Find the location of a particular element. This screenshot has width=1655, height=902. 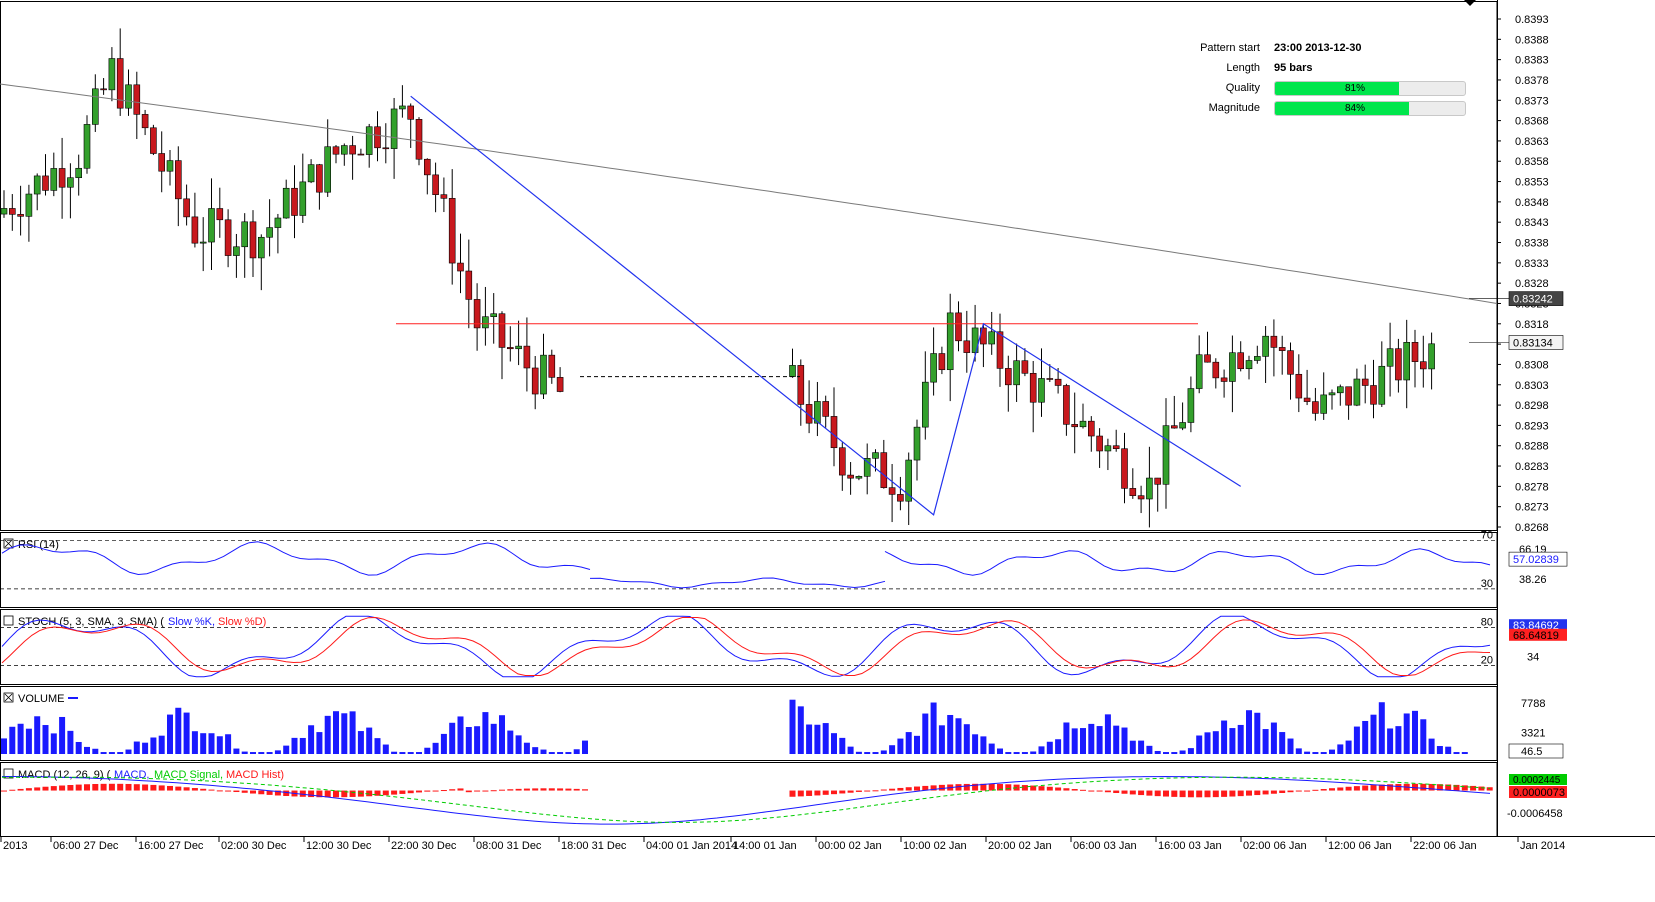

stoch-d-legend: Slow %D) is located at coordinates (242, 622).